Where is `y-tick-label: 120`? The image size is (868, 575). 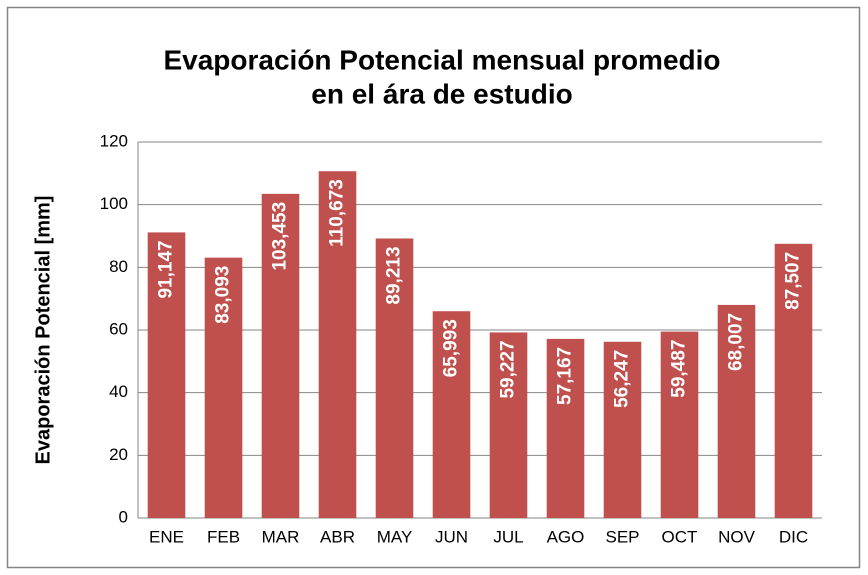 y-tick-label: 120 is located at coordinates (114, 140).